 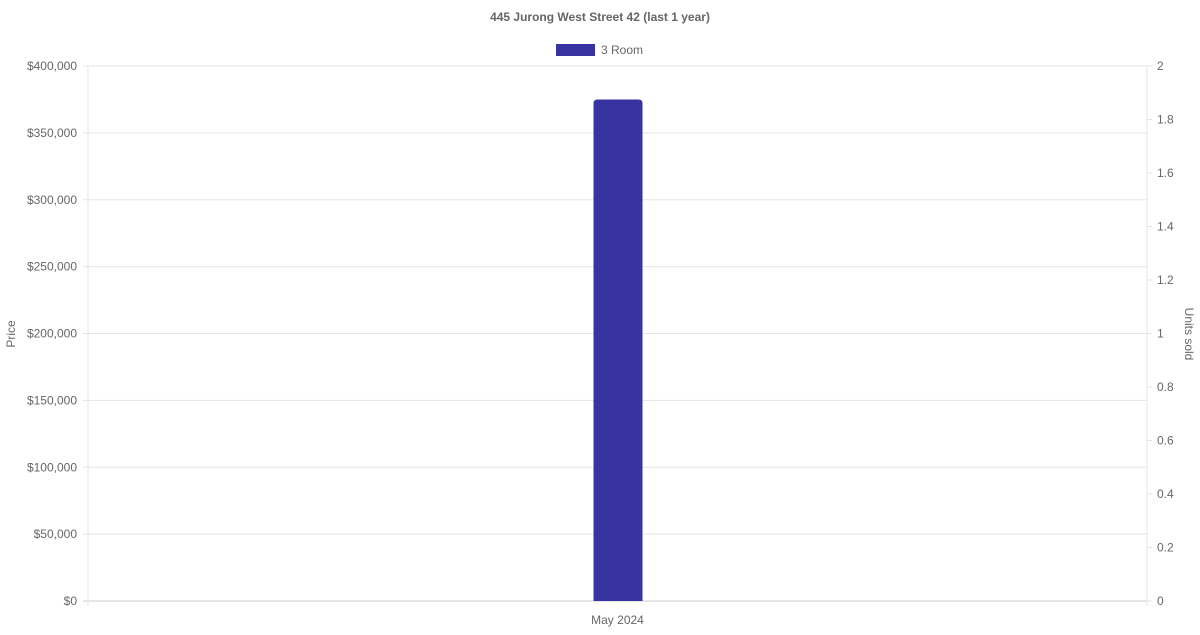 What do you see at coordinates (1160, 334) in the screenshot?
I see `y2-tick-label: 1` at bounding box center [1160, 334].